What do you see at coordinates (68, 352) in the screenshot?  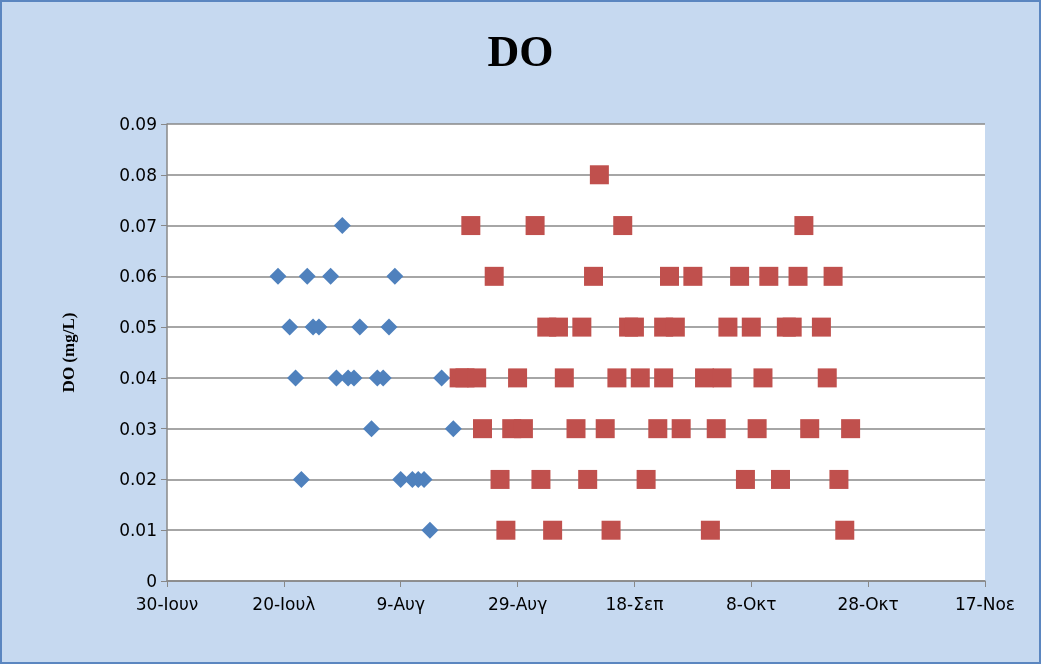 I see `y-axis-title: DO (mg/L)` at bounding box center [68, 352].